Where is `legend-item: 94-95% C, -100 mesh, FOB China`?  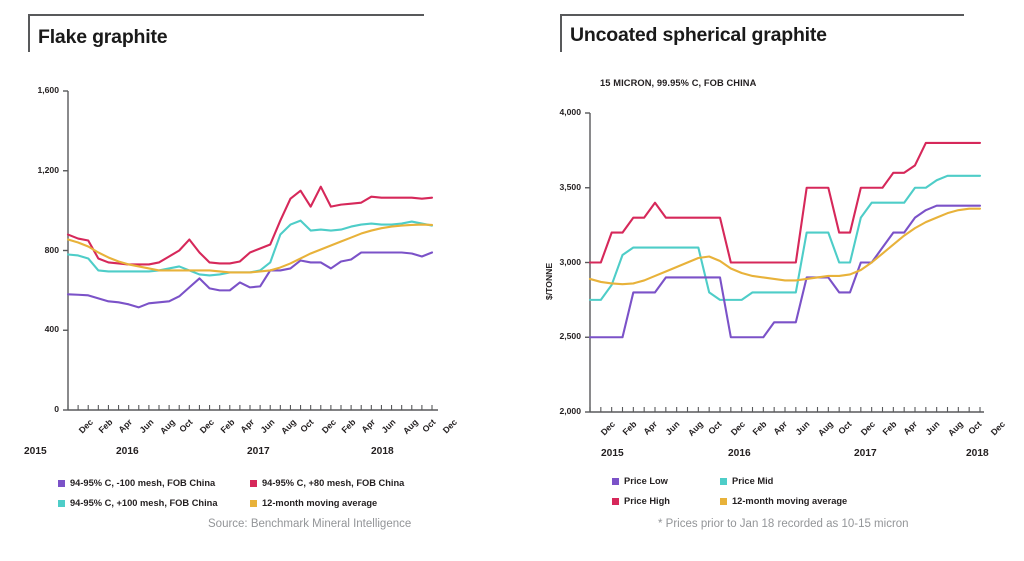 legend-item: 94-95% C, -100 mesh, FOB China is located at coordinates (136, 483).